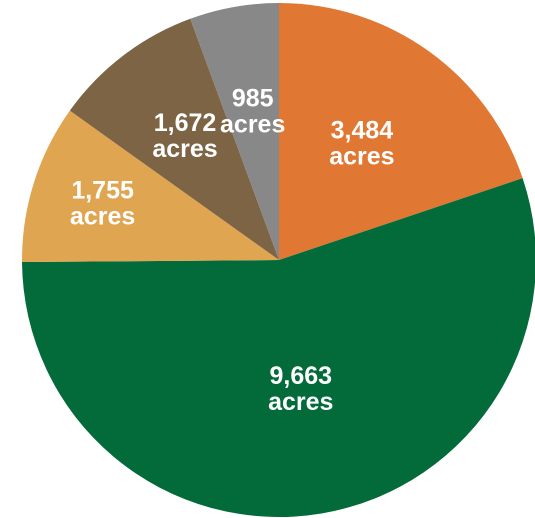 The height and width of the screenshot is (518, 535). What do you see at coordinates (301, 376) in the screenshot?
I see `slice-value: 9,663` at bounding box center [301, 376].